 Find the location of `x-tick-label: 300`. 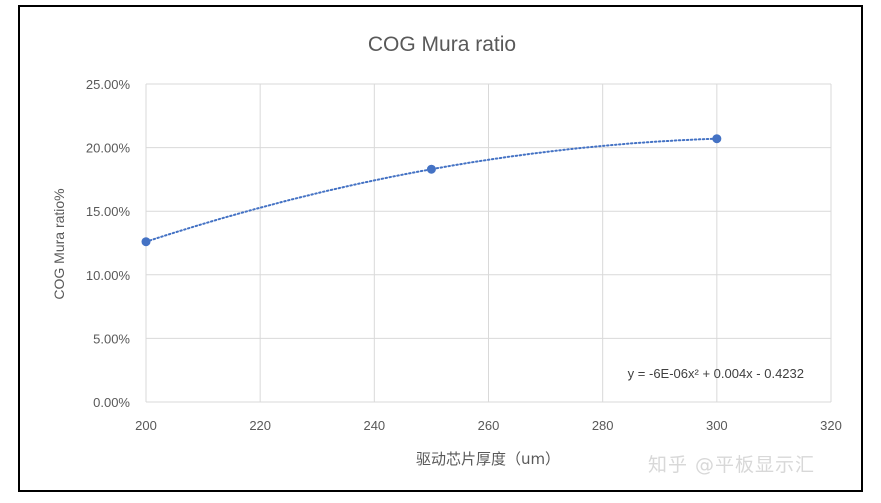

x-tick-label: 300 is located at coordinates (717, 425).